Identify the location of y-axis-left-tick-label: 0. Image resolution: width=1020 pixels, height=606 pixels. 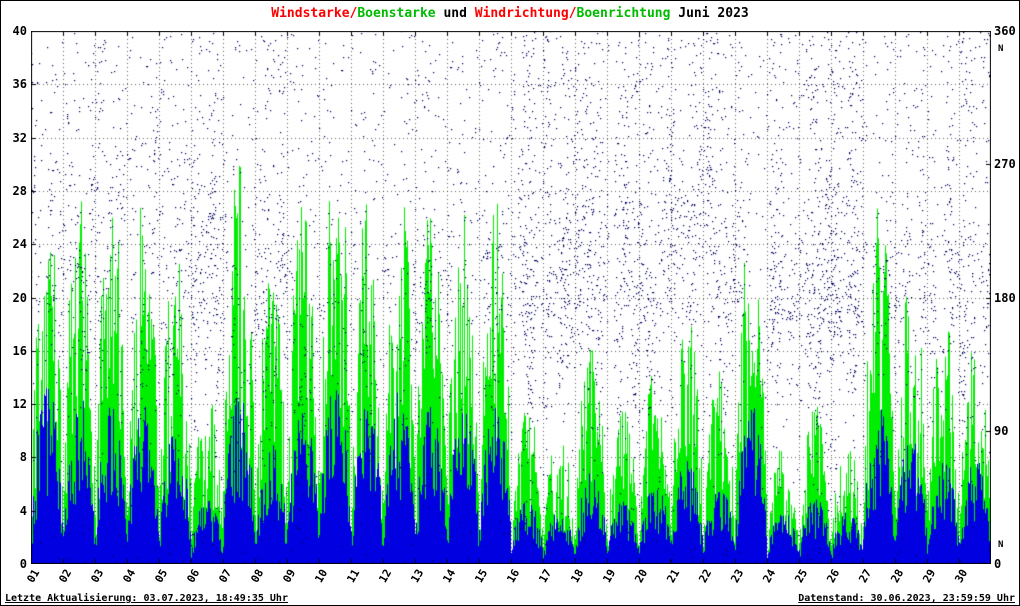
(23, 564).